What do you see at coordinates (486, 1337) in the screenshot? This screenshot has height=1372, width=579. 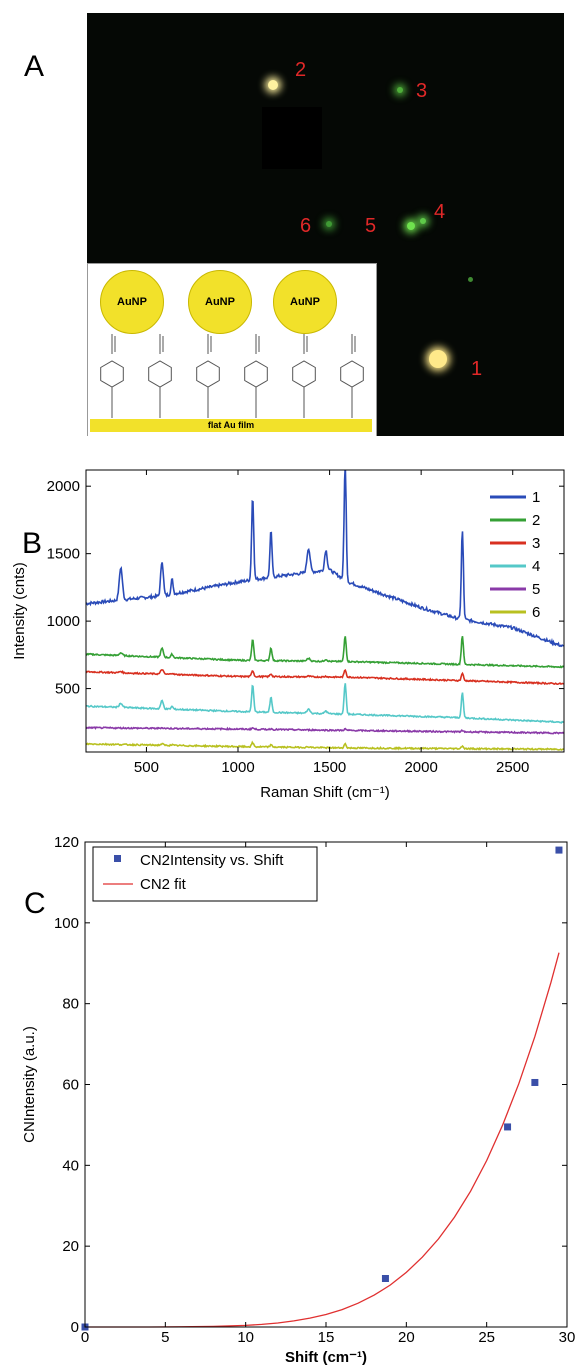 I see `x-tick-label: 25` at bounding box center [486, 1337].